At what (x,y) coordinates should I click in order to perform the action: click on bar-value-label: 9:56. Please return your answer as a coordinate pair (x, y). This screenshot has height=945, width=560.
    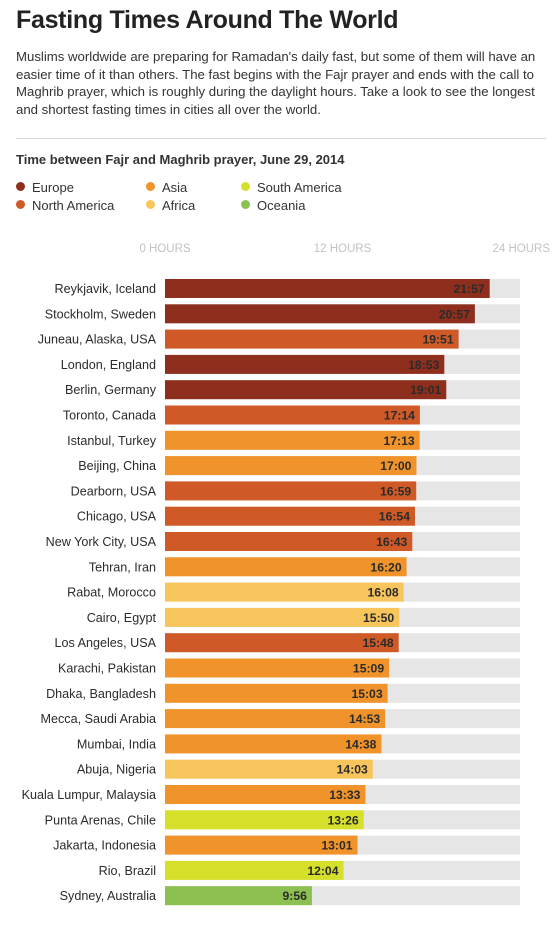
    Looking at the image, I should click on (295, 896).